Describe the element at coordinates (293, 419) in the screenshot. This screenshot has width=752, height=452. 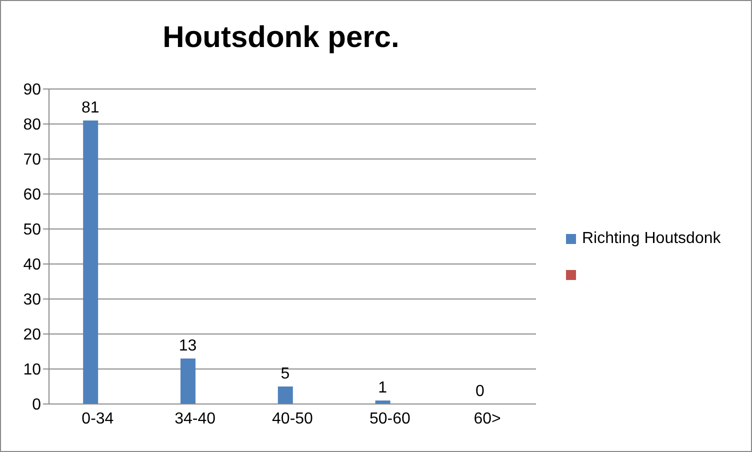
I see `x-tick-label: 40-50` at that location.